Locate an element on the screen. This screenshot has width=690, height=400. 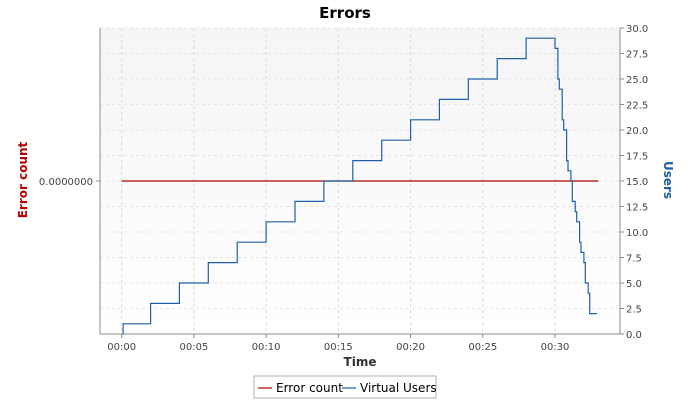
x-tick-label: 00:05 is located at coordinates (193, 347).